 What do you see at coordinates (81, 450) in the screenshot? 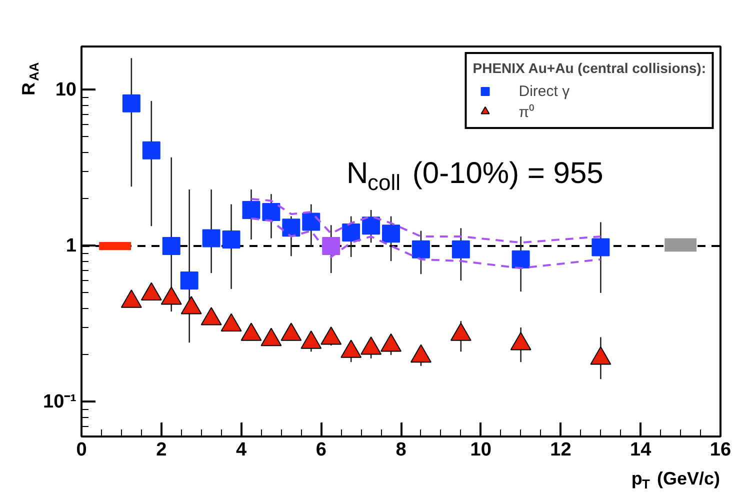
I see `x-tick-label: 0` at bounding box center [81, 450].